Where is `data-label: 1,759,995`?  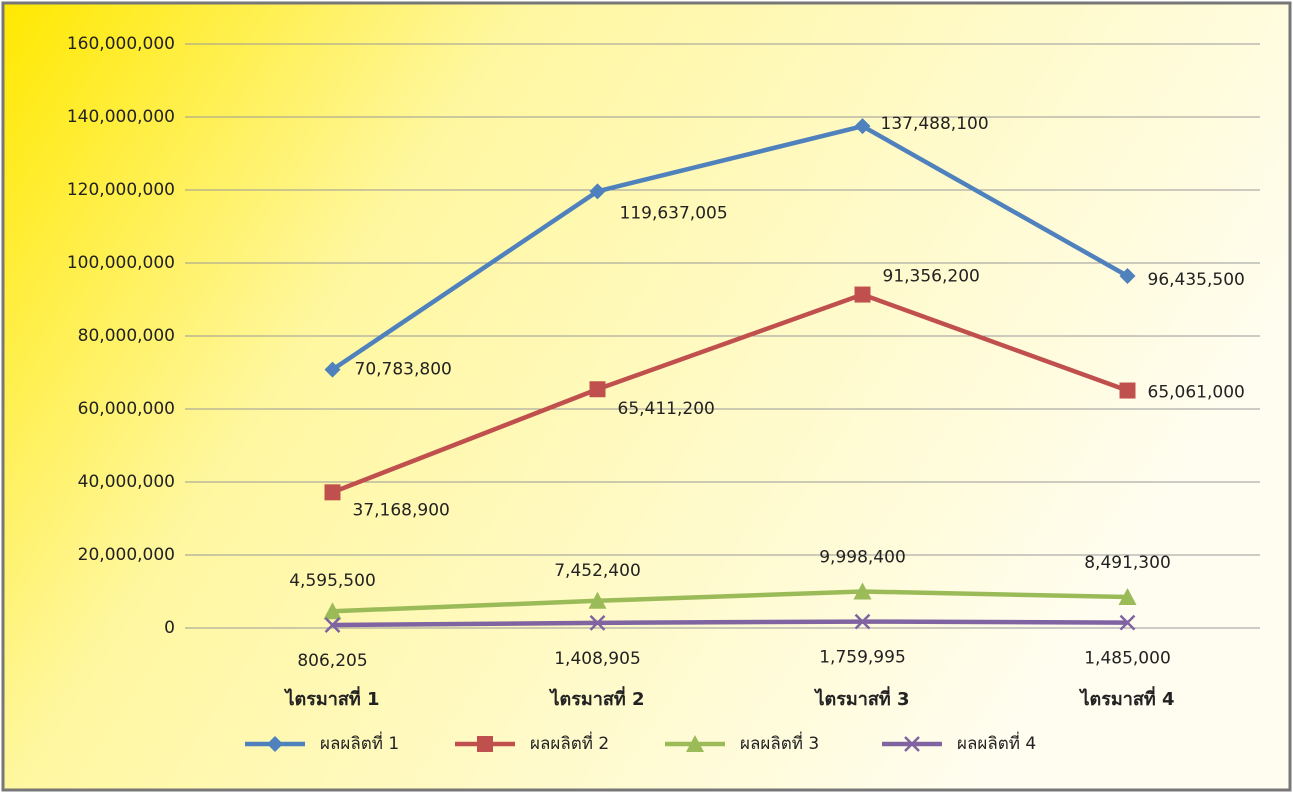 data-label: 1,759,995 is located at coordinates (862, 658).